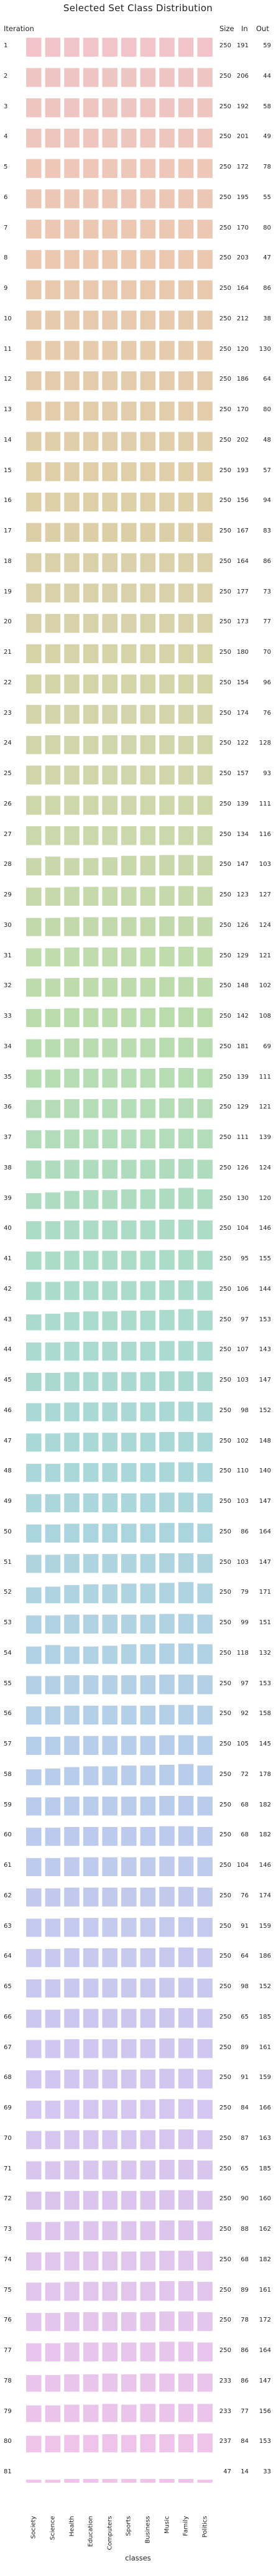  Describe the element at coordinates (205, 1472) in the screenshot. I see `bar-iter-48-politics` at that location.